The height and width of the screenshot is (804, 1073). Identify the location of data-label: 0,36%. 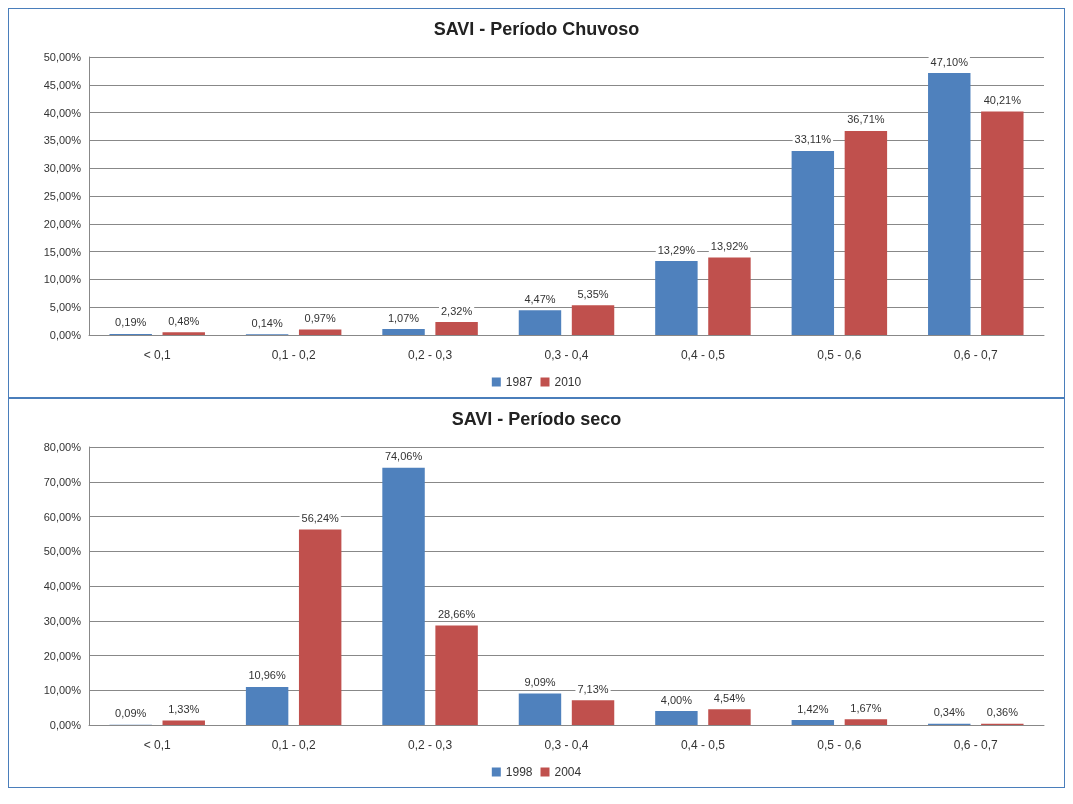
(1002, 712).